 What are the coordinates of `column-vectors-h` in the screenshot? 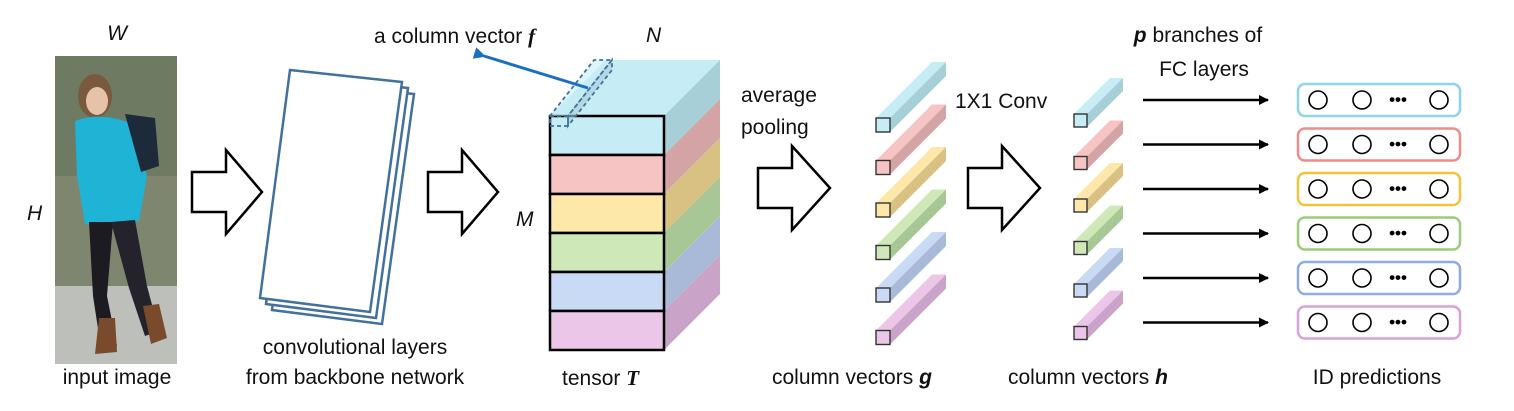 It's located at (1098, 209).